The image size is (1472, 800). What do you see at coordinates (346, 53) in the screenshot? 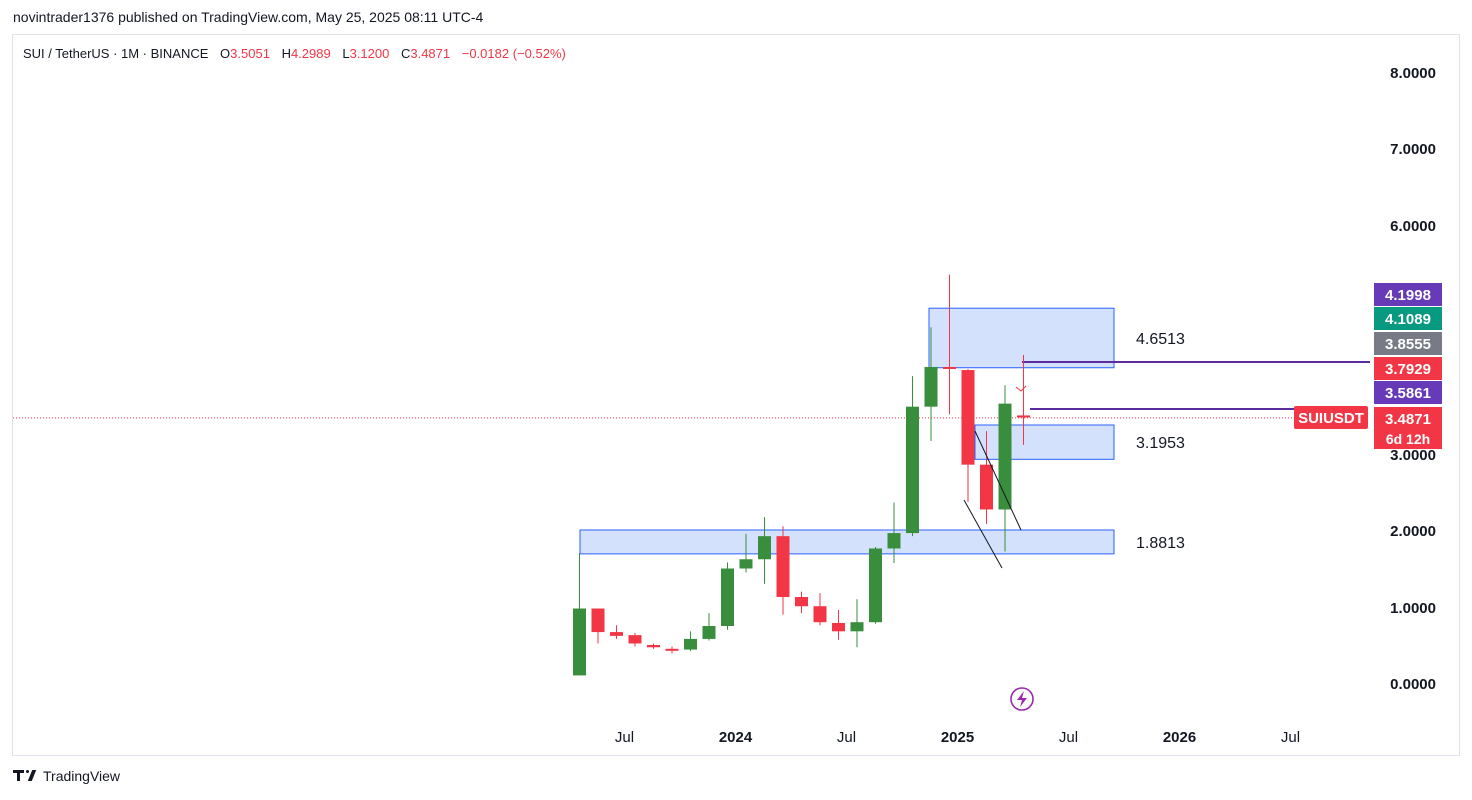
I see `low-label: L` at bounding box center [346, 53].